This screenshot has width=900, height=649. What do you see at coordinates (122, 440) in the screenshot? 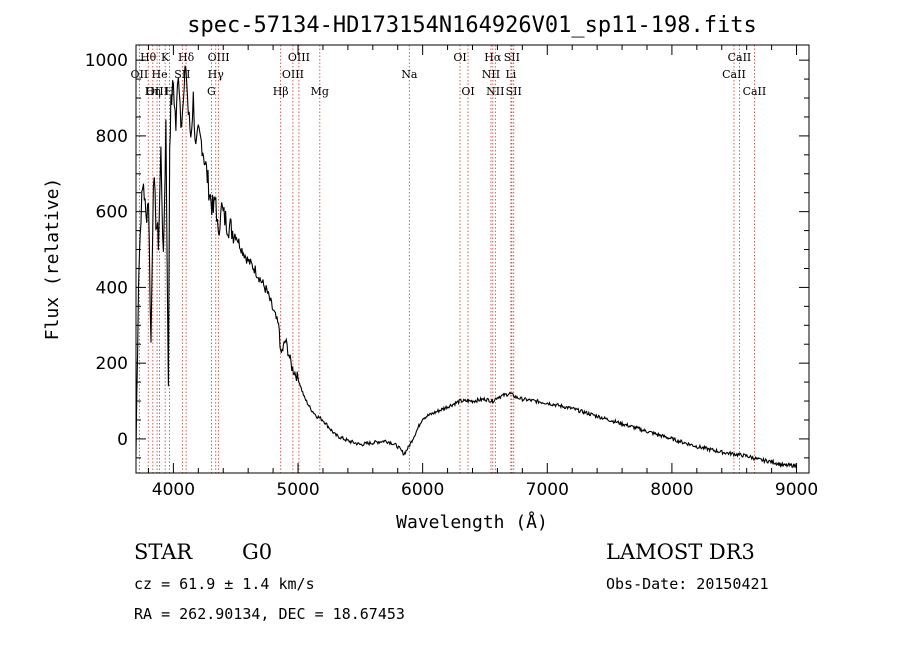
I see `y-tick-label: 0` at bounding box center [122, 440].